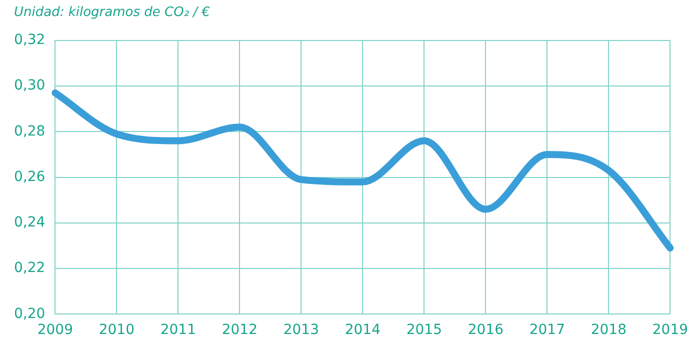  What do you see at coordinates (178, 330) in the screenshot?
I see `x-tick-label: 2011` at bounding box center [178, 330].